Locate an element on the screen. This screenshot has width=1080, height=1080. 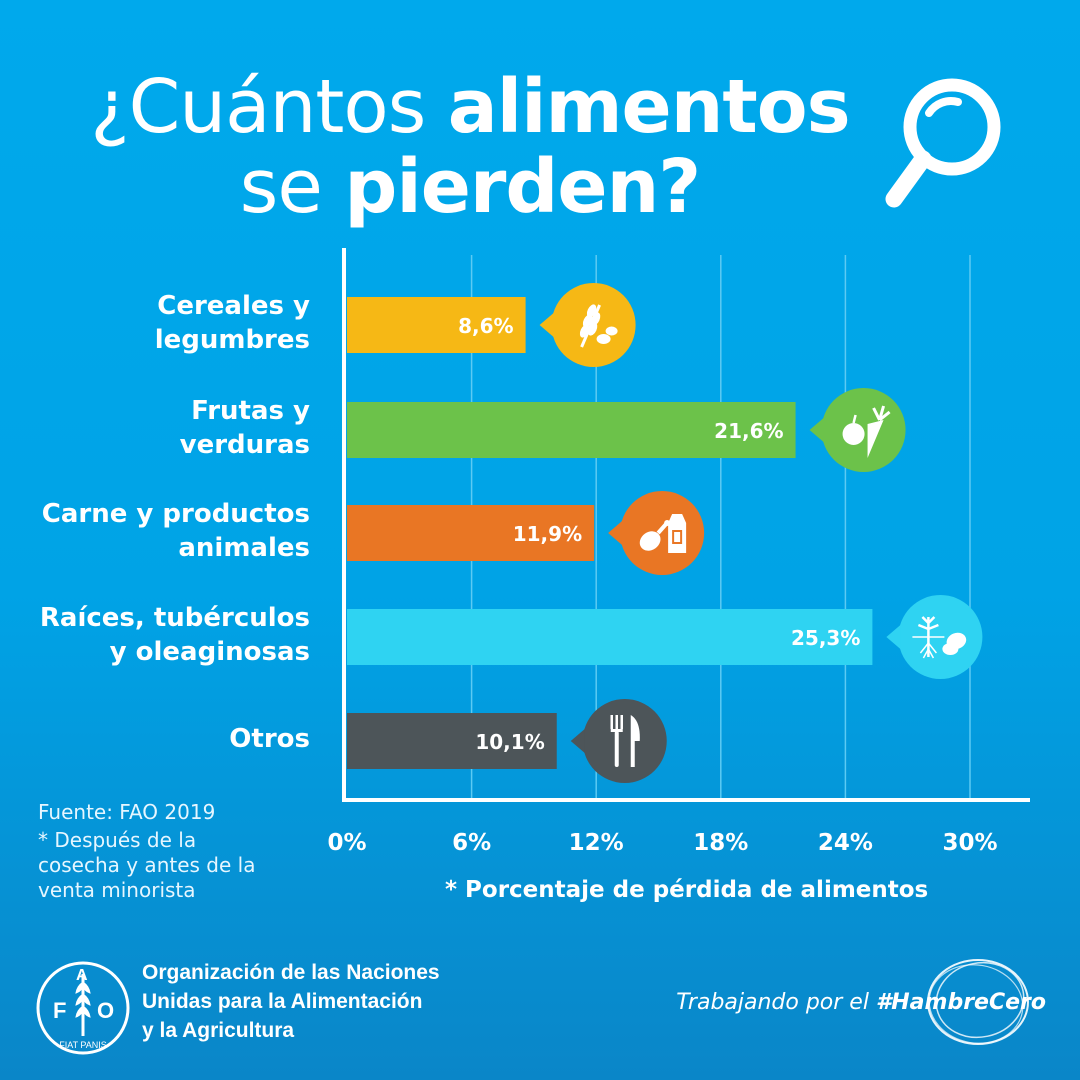
category-label-line: Frutas y is located at coordinates (250, 411).